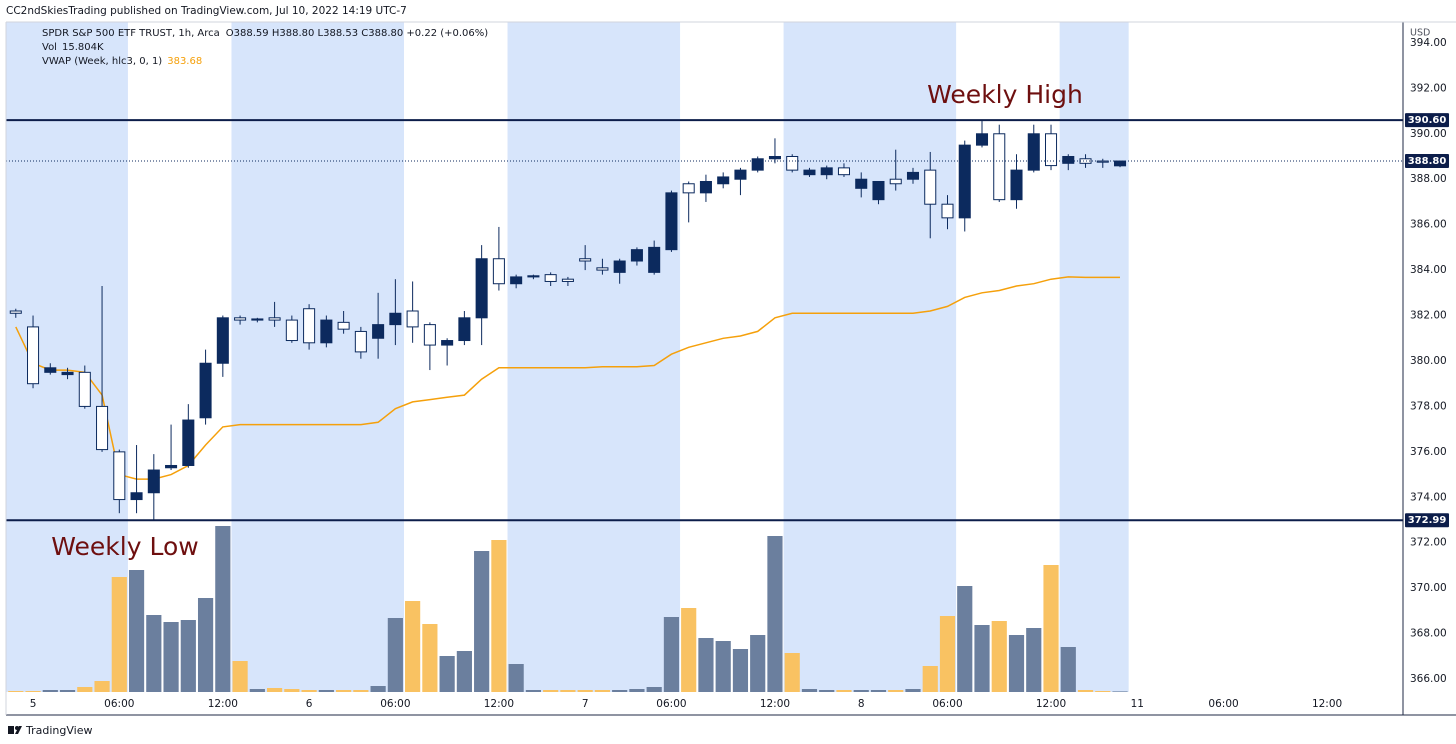  I want to click on level-tag-label: 372.99, so click(1427, 520).